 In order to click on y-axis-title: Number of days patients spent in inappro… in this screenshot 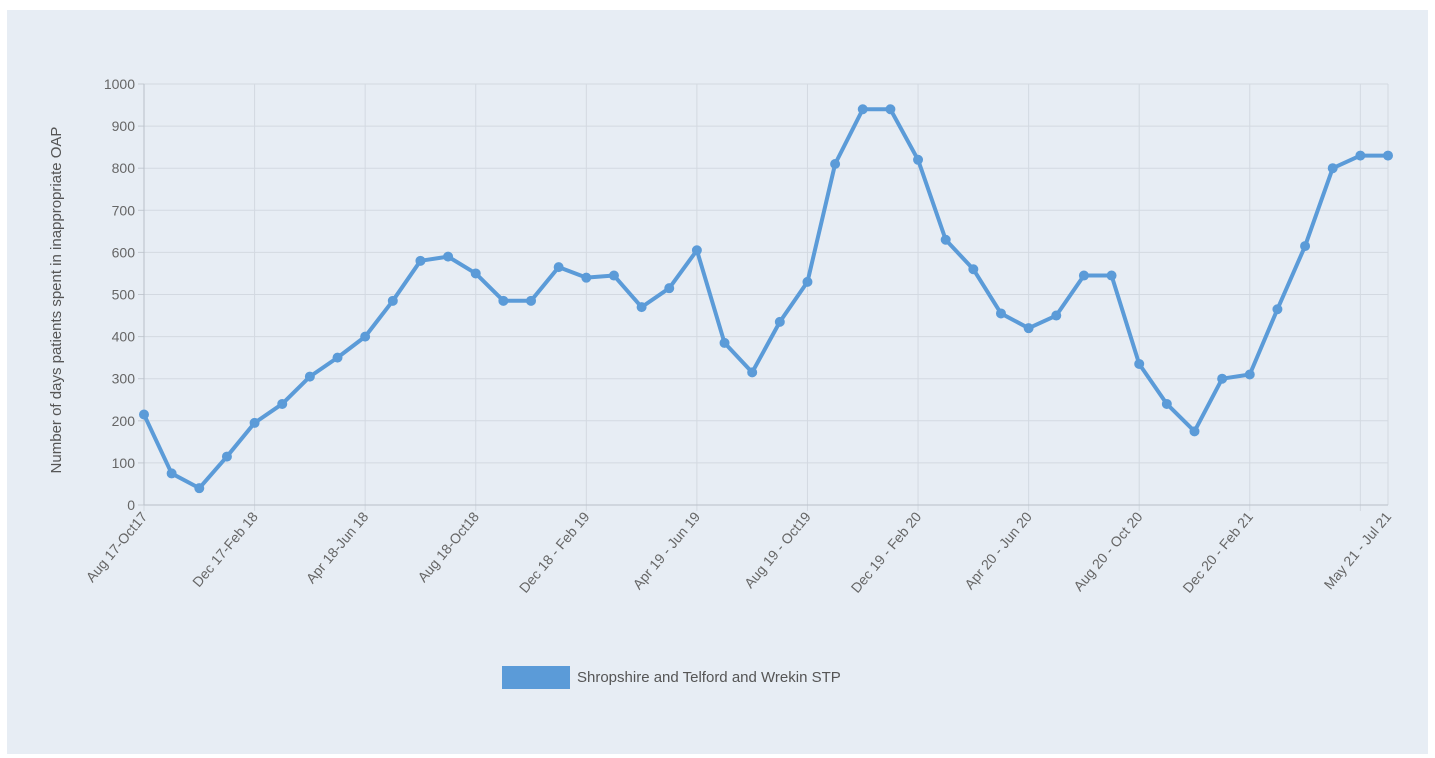, I will do `click(56, 300)`.